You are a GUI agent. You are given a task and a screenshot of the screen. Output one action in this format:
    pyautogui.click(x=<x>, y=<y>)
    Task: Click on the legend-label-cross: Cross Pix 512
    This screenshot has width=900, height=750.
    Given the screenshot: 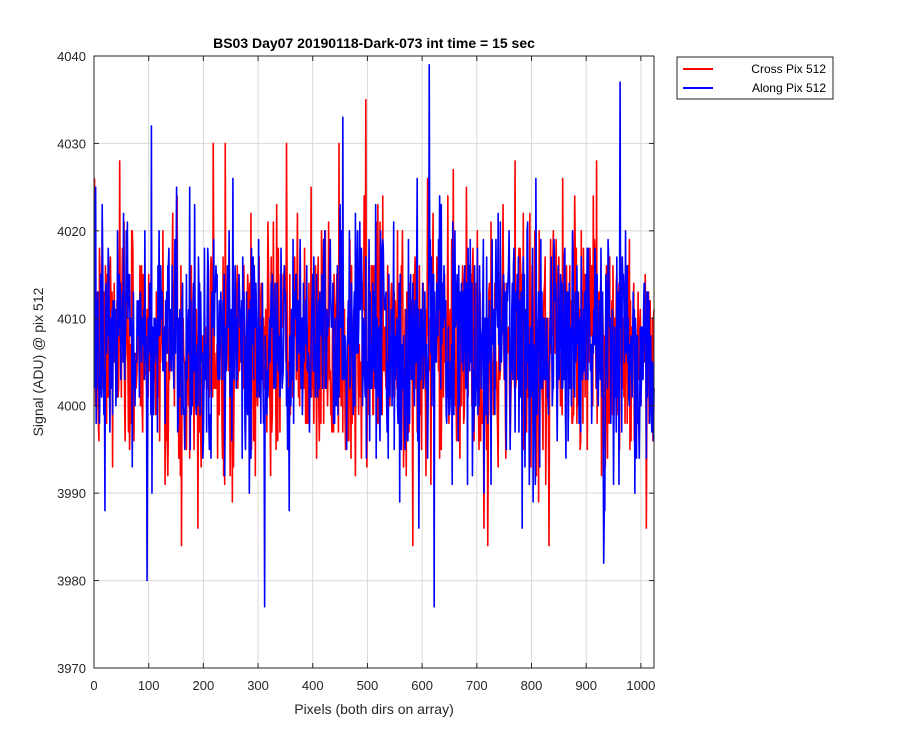 What is the action you would take?
    pyautogui.click(x=788, y=69)
    